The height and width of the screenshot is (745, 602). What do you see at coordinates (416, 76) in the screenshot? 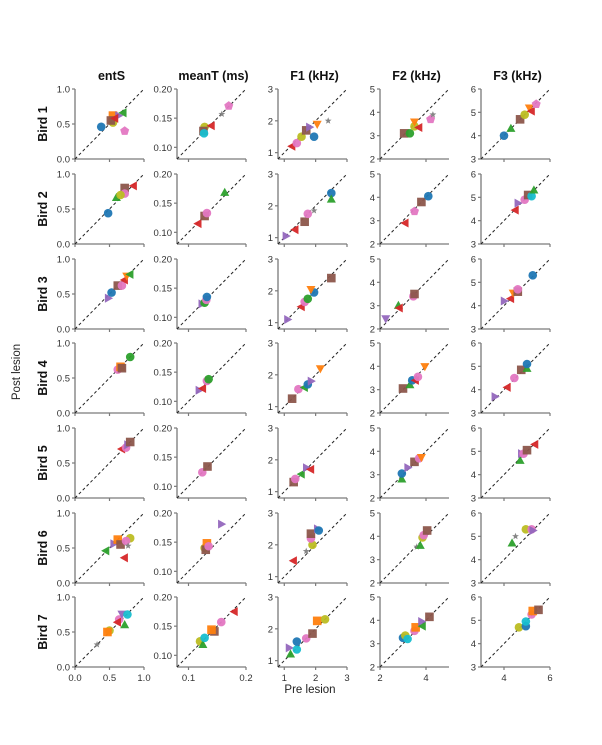
I see `column-title: F2 (kHz)` at bounding box center [416, 76].